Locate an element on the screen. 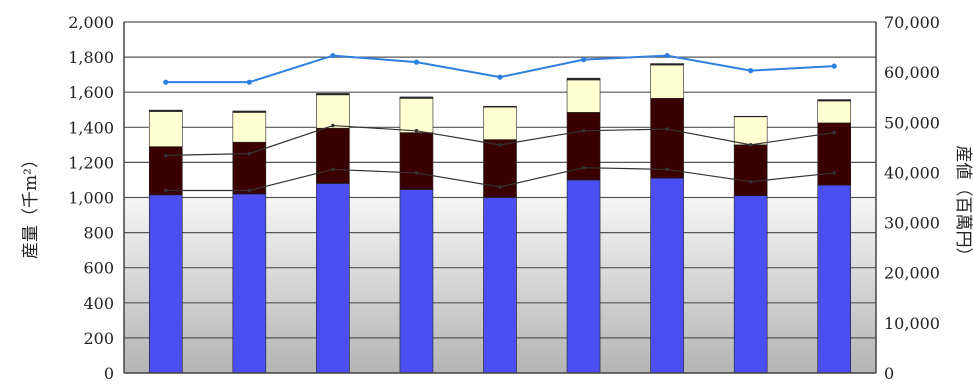  right-tick-label: 50,000 is located at coordinates (912, 122).